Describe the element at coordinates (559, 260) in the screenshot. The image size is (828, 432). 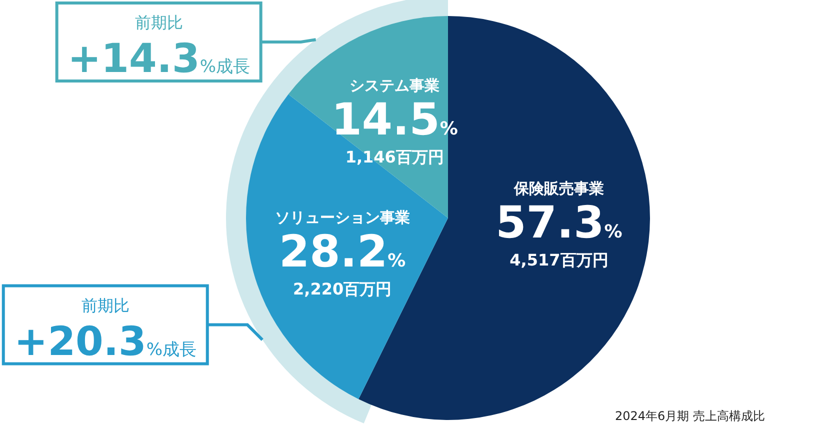
I see `text: 4,517百万円` at that location.